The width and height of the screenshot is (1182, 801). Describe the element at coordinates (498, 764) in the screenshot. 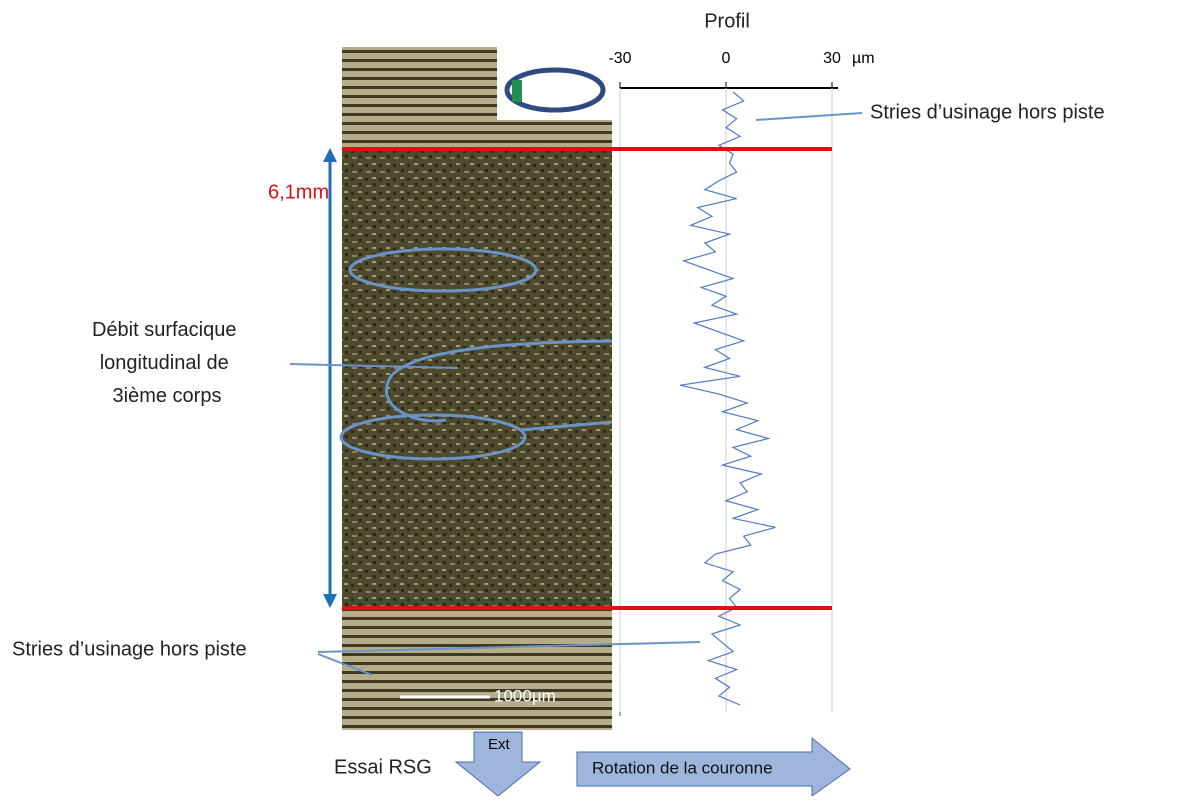

I see `ext-arrow` at that location.